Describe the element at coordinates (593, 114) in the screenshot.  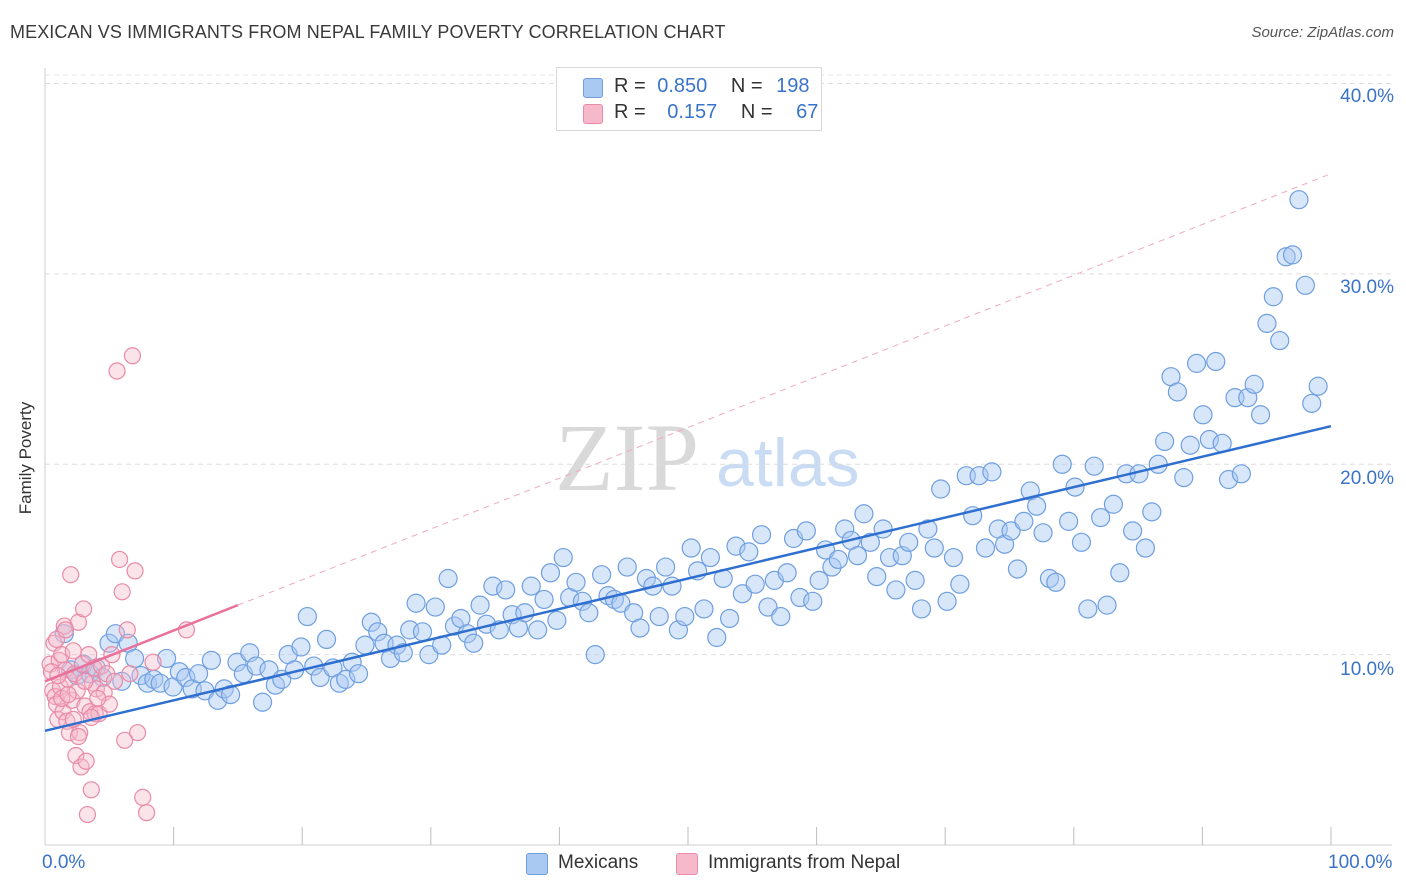
I see `nepal-swatch` at that location.